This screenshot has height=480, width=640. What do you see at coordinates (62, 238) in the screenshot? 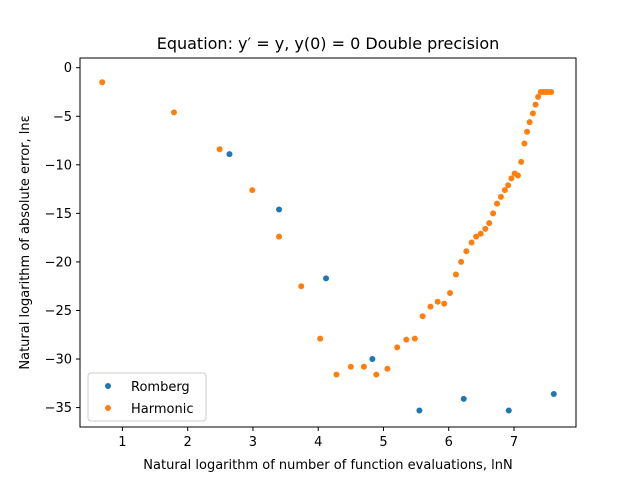
I see `y-axis-ticks: 0 −5 −10 −15 −20 −25 −30 −35` at bounding box center [62, 238].